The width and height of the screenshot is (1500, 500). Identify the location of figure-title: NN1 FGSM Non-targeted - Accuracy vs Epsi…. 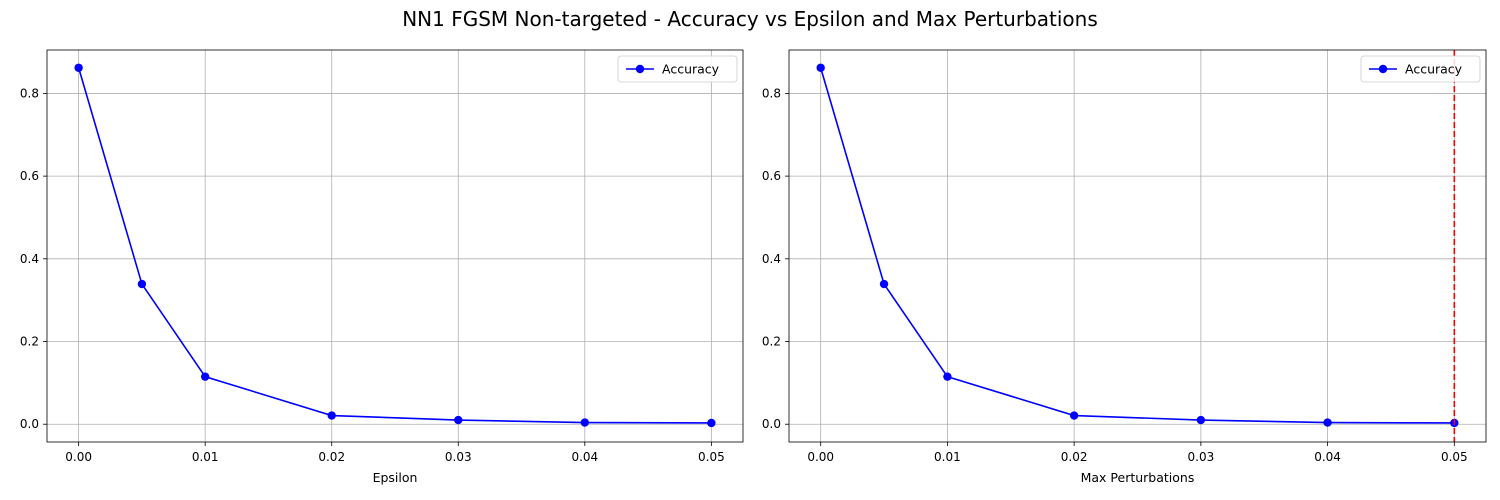
(750, 19).